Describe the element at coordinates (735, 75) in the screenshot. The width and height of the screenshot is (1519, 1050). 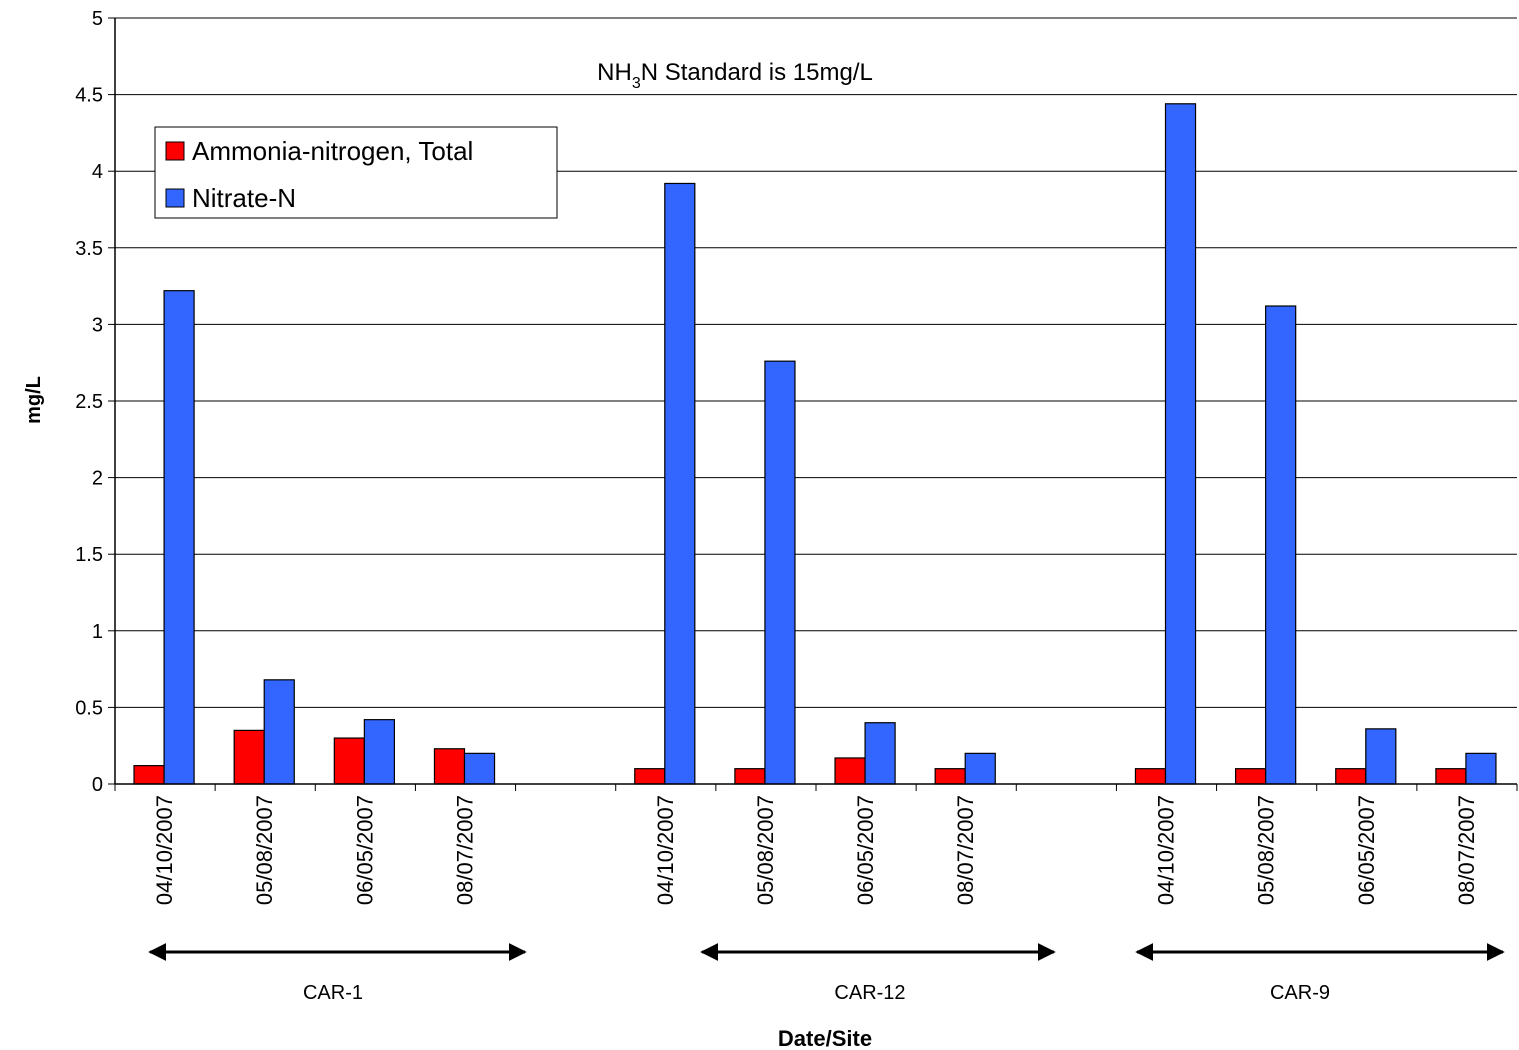
I see `annotation: NH3N Standard is 15mg/L` at that location.